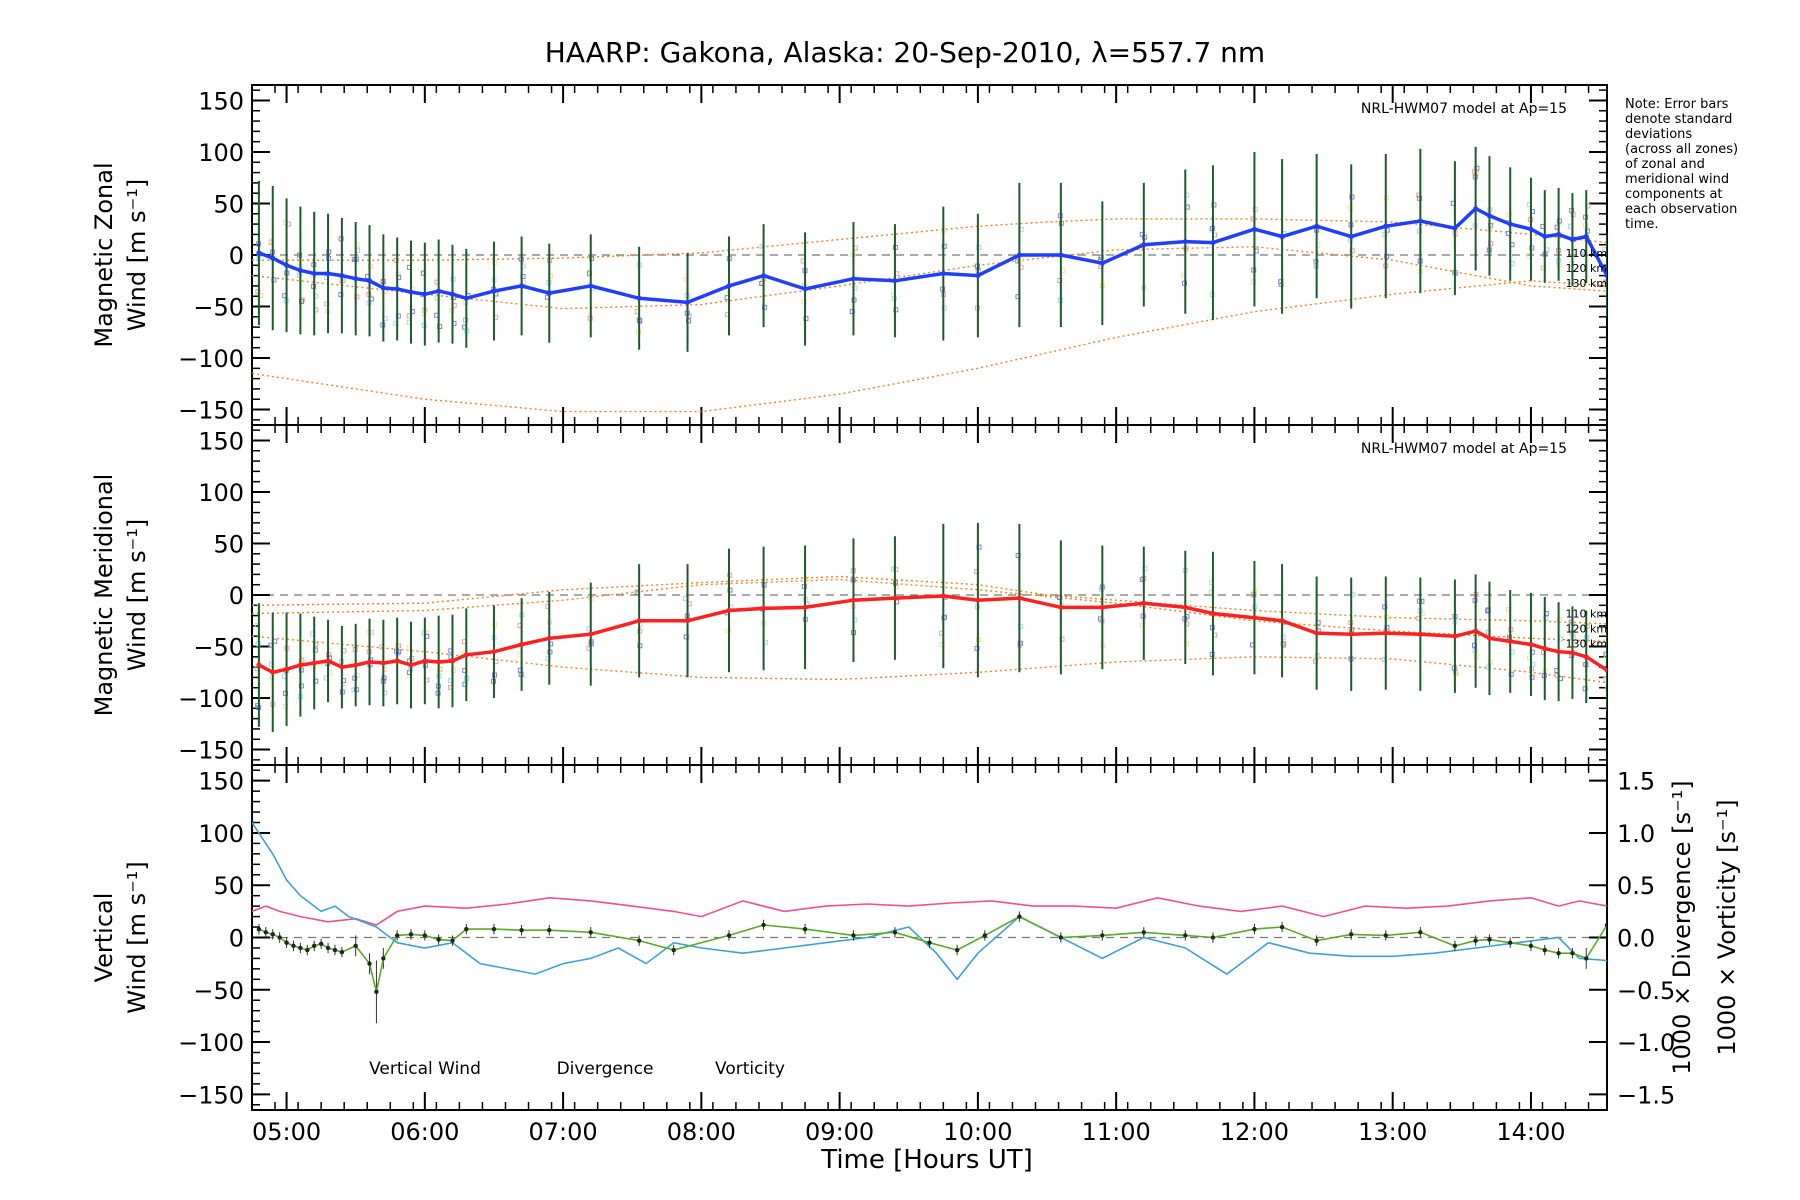 The height and width of the screenshot is (1200, 1800). I want to click on note-line: time., so click(1642, 224).